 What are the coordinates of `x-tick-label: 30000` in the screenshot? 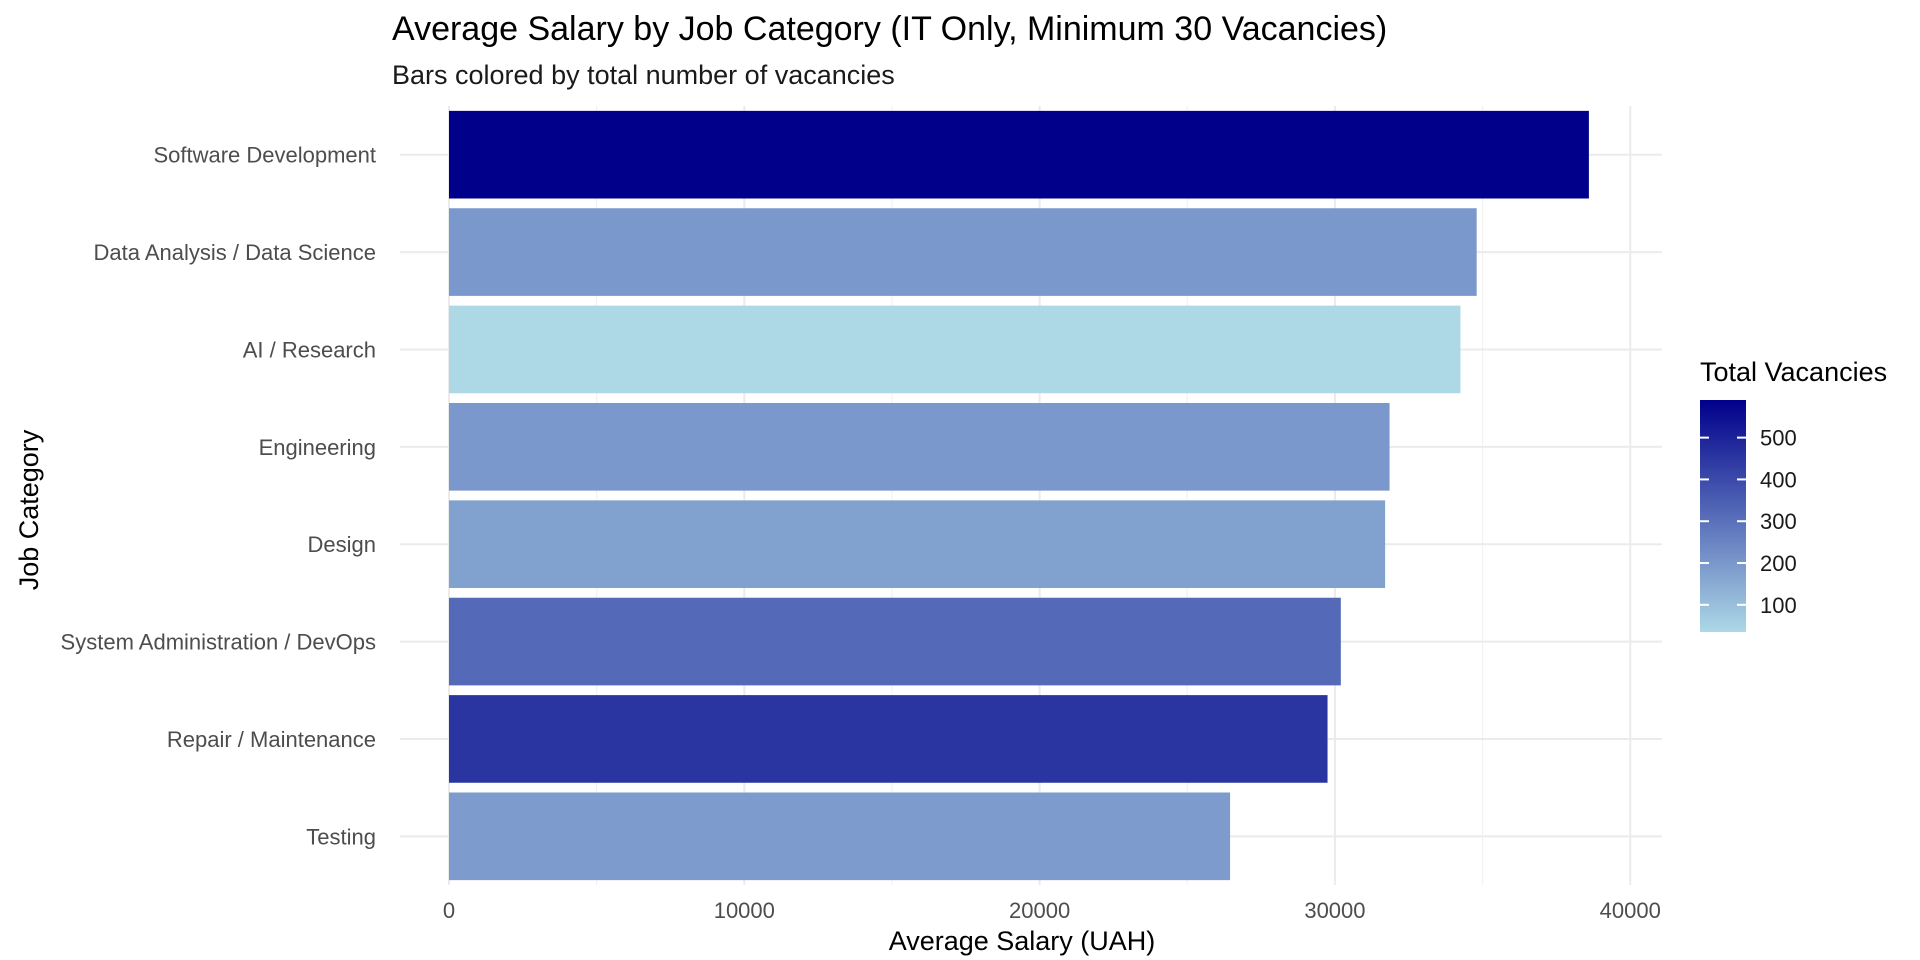 It's located at (1334, 910).